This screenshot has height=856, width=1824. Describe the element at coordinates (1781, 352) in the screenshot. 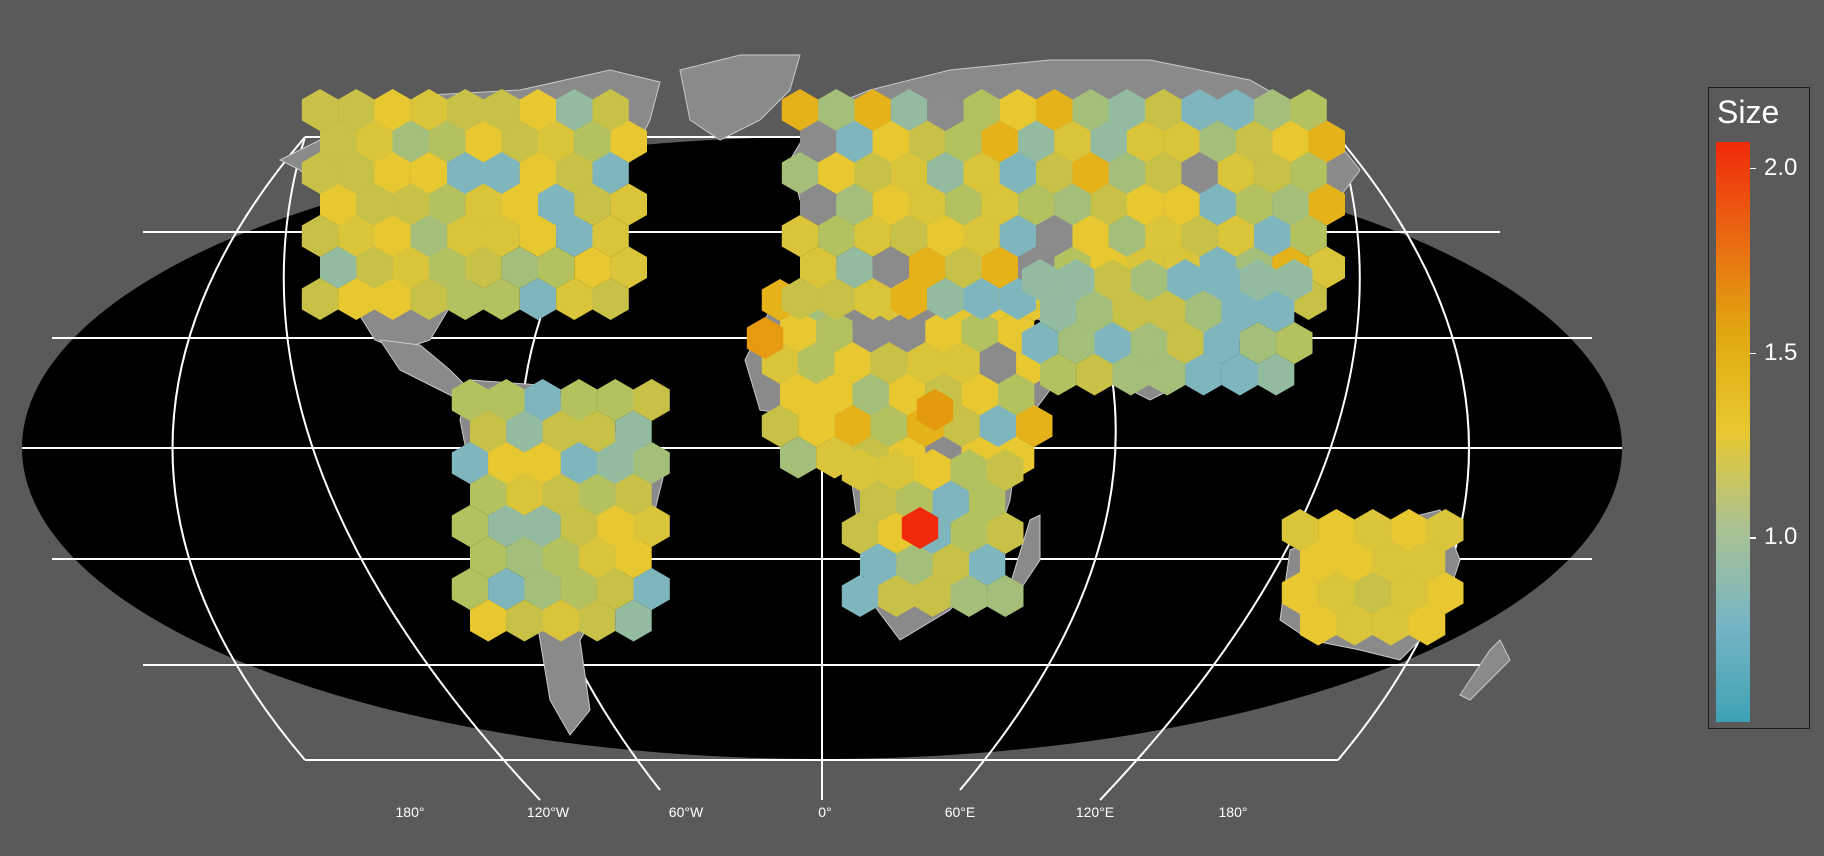

I see `legend-tick-label: 1.5` at that location.